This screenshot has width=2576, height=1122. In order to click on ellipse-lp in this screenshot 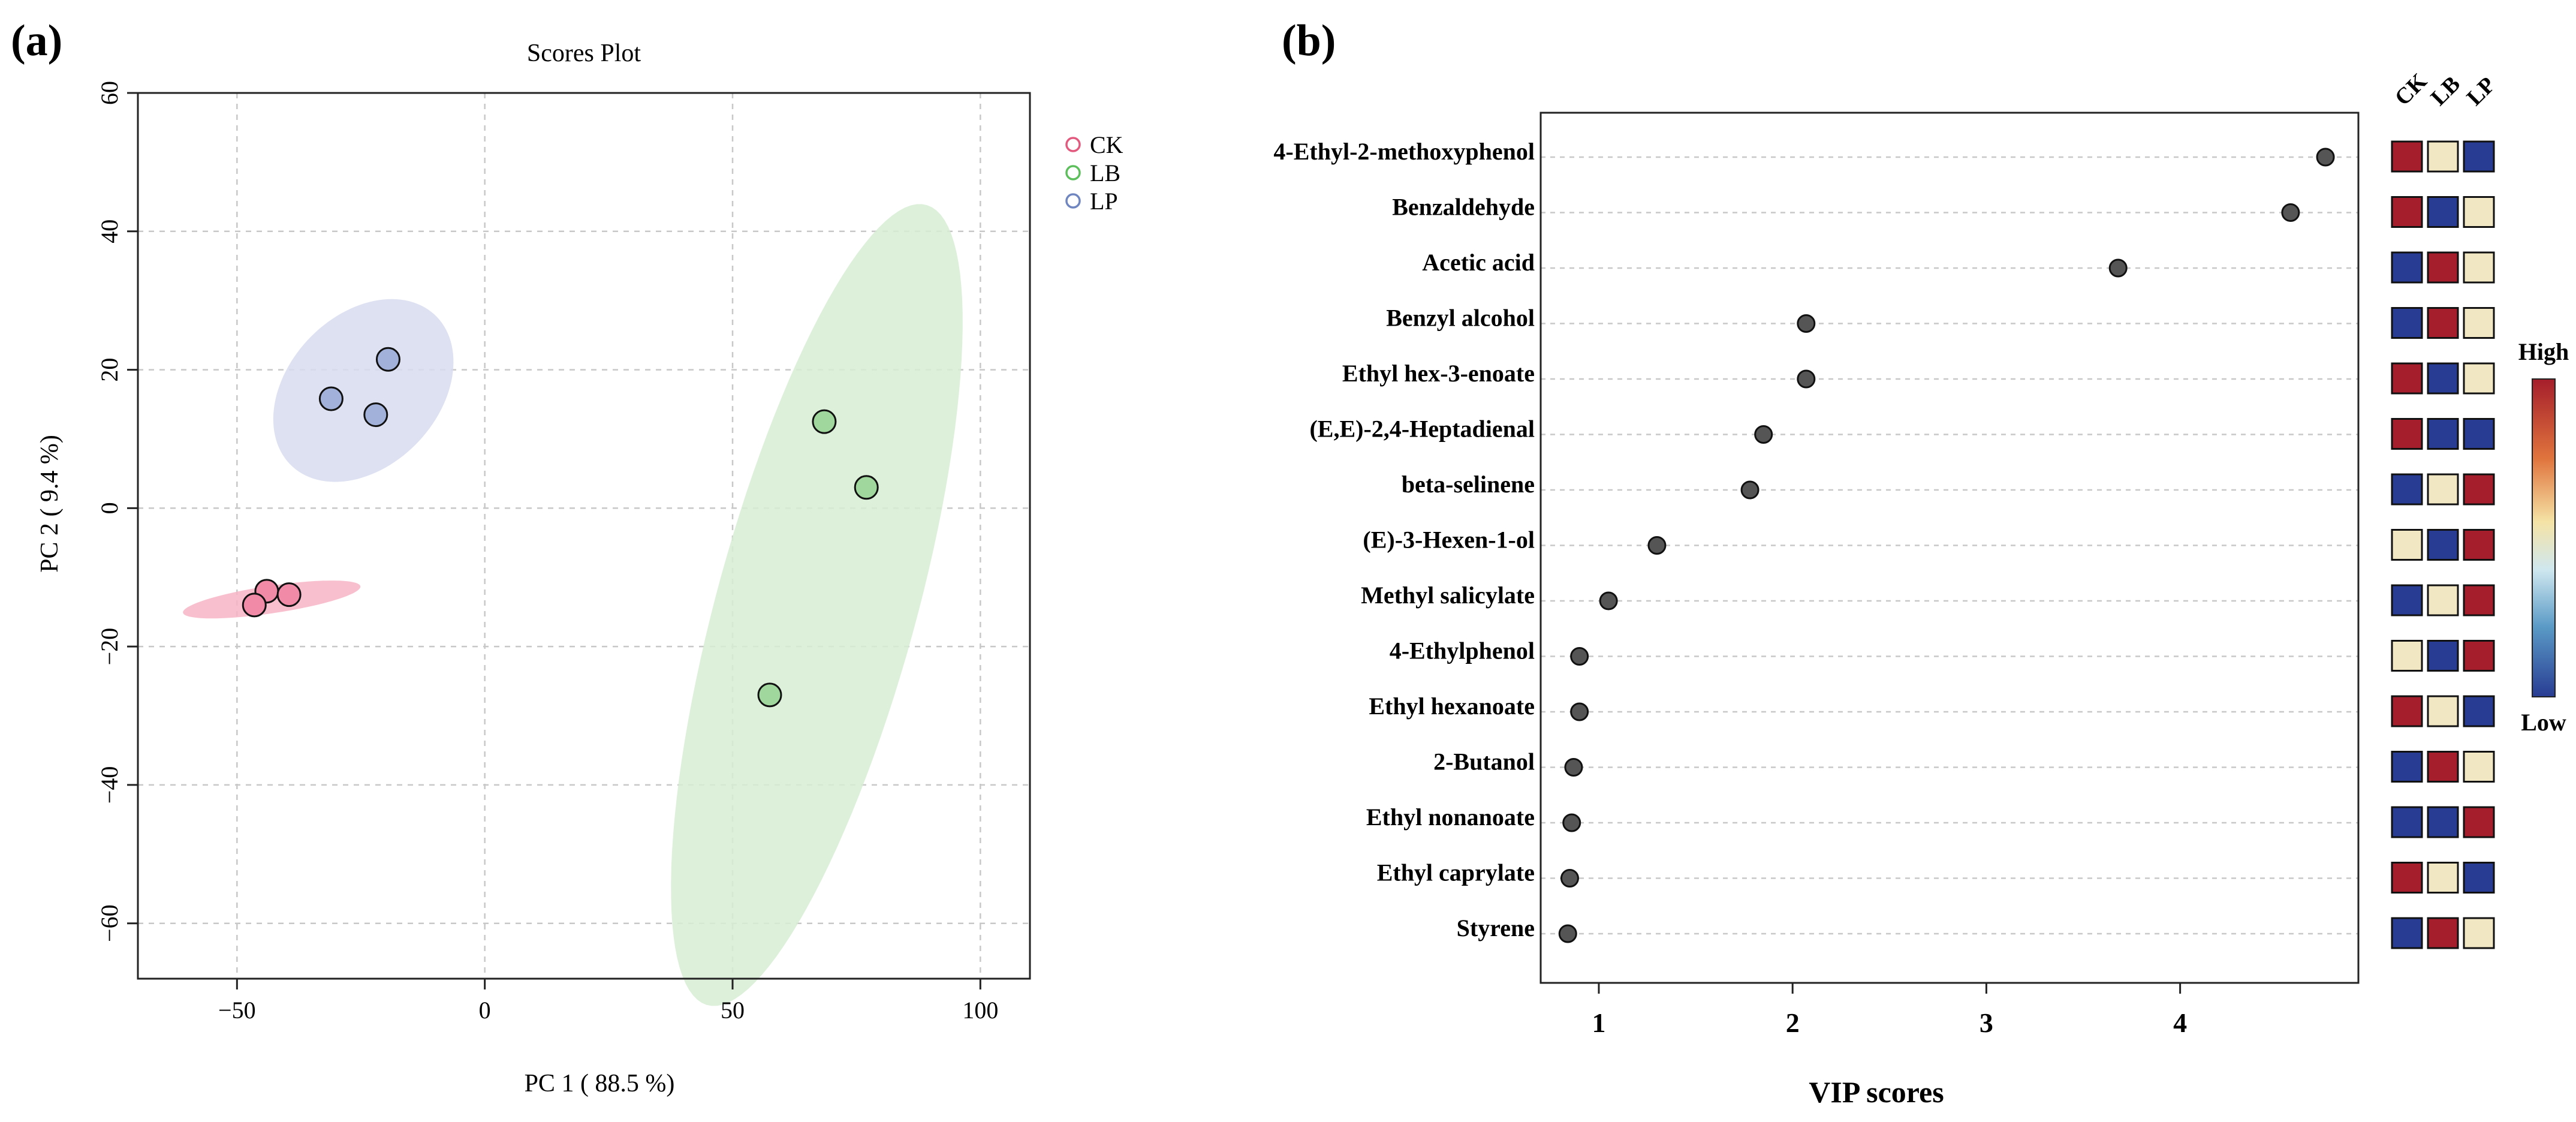, I will do `click(363, 390)`.